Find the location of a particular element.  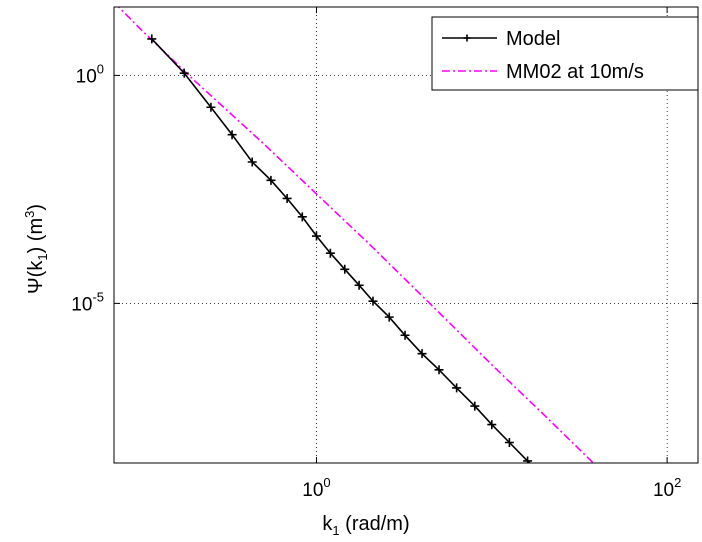

legend-box is located at coordinates (565, 53).